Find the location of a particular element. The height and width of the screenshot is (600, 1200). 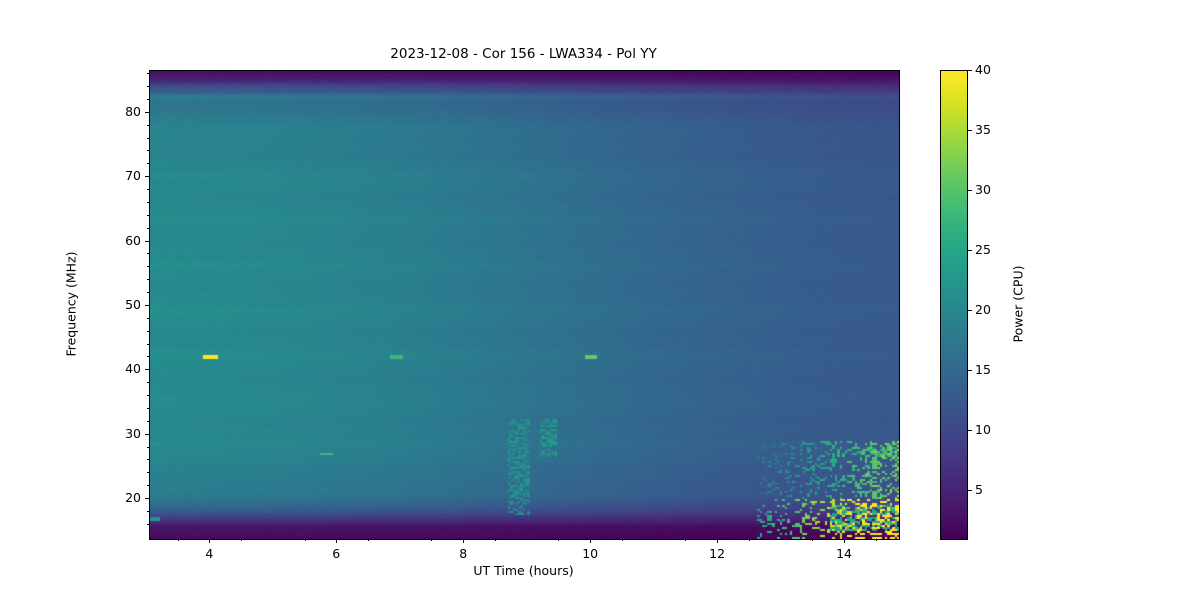

page-title: 2023-12-08 - Cor 156 - LWA334 - Pol YY is located at coordinates (523, 54).